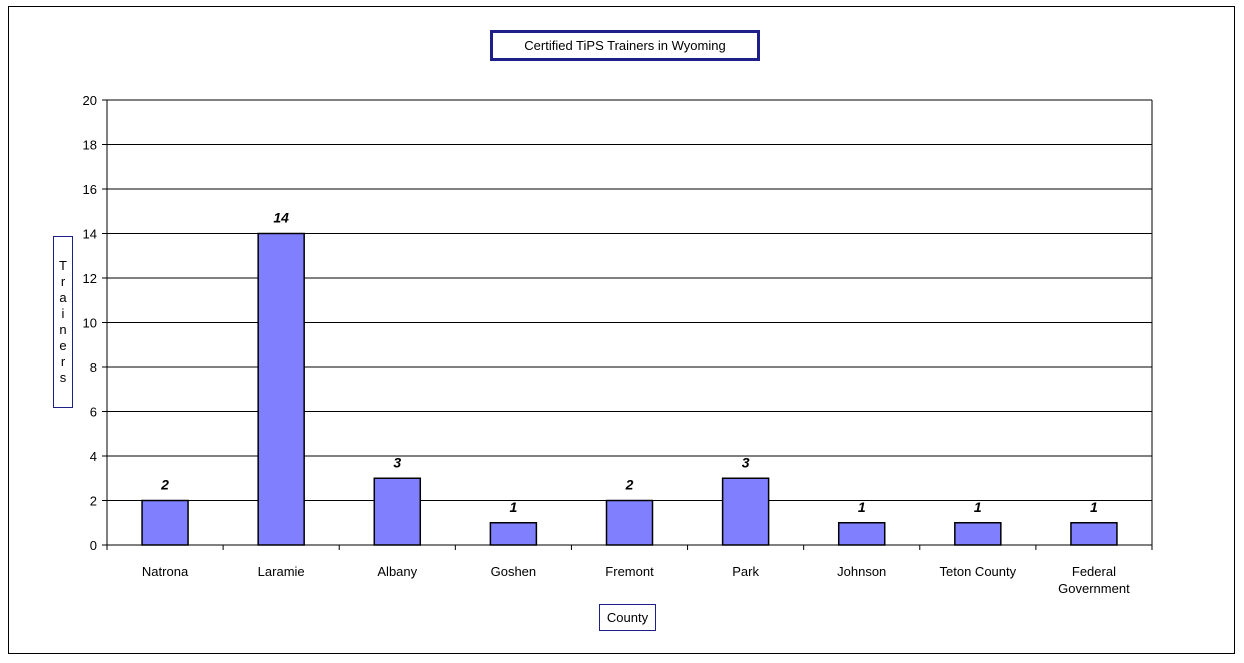 The width and height of the screenshot is (1244, 663). I want to click on y-tick-label: 14, so click(90, 234).